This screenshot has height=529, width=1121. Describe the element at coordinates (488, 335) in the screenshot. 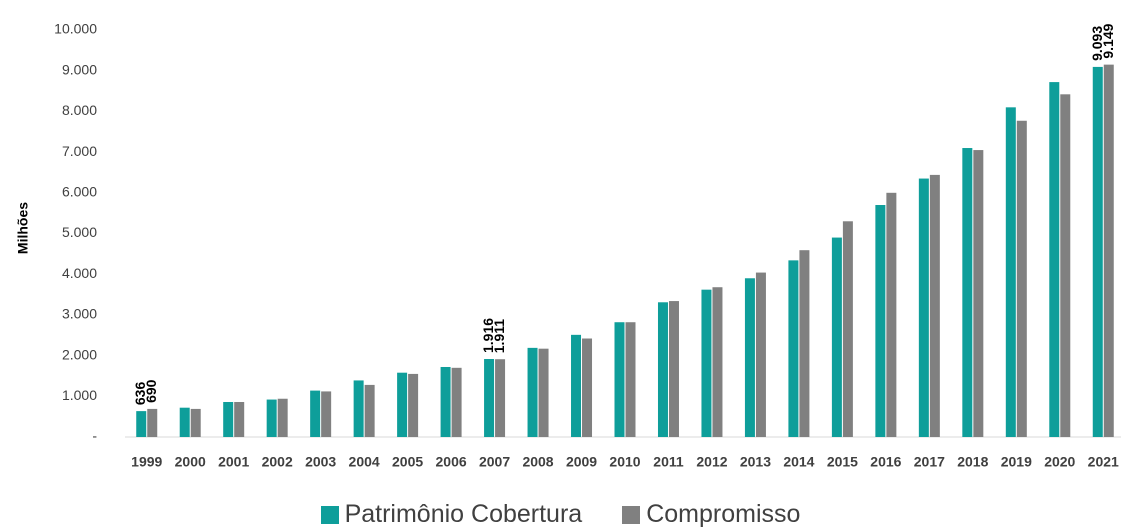

I see `data-label: 1.916` at that location.